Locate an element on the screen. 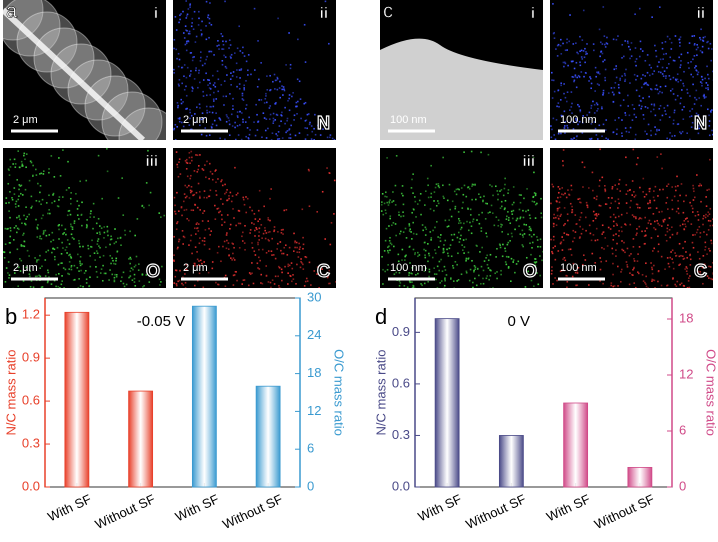 Image resolution: width=718 pixels, height=542 pixels. edge is located at coordinates (74, 73).